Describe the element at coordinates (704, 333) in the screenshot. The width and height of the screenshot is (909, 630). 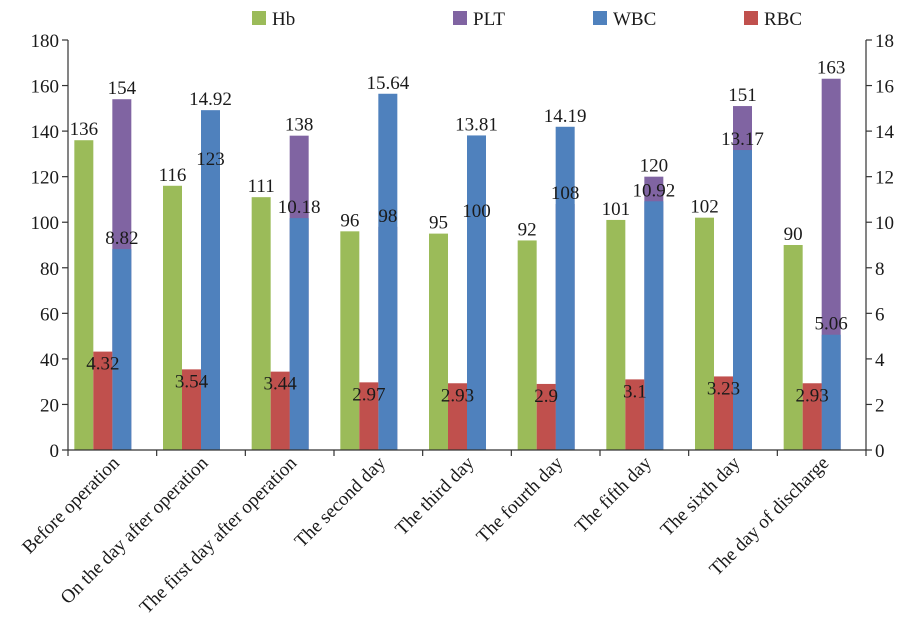
I see `bar-hb-the-sixth-day` at that location.